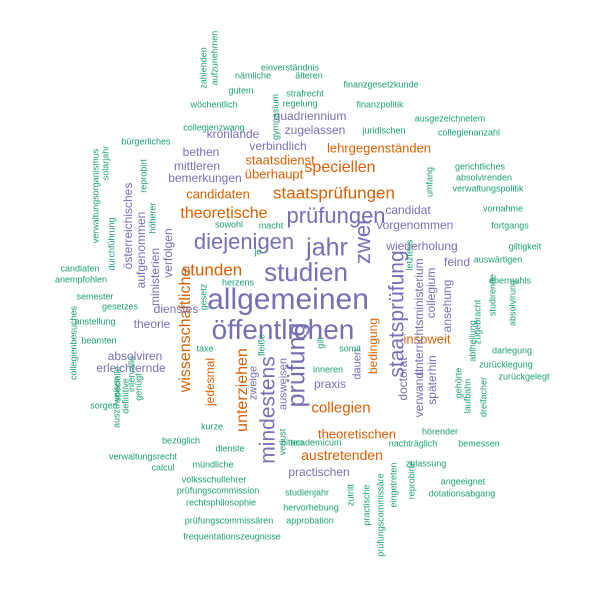 The width and height of the screenshot is (600, 600). I want to click on cloud-word: ministerien, so click(155, 277).